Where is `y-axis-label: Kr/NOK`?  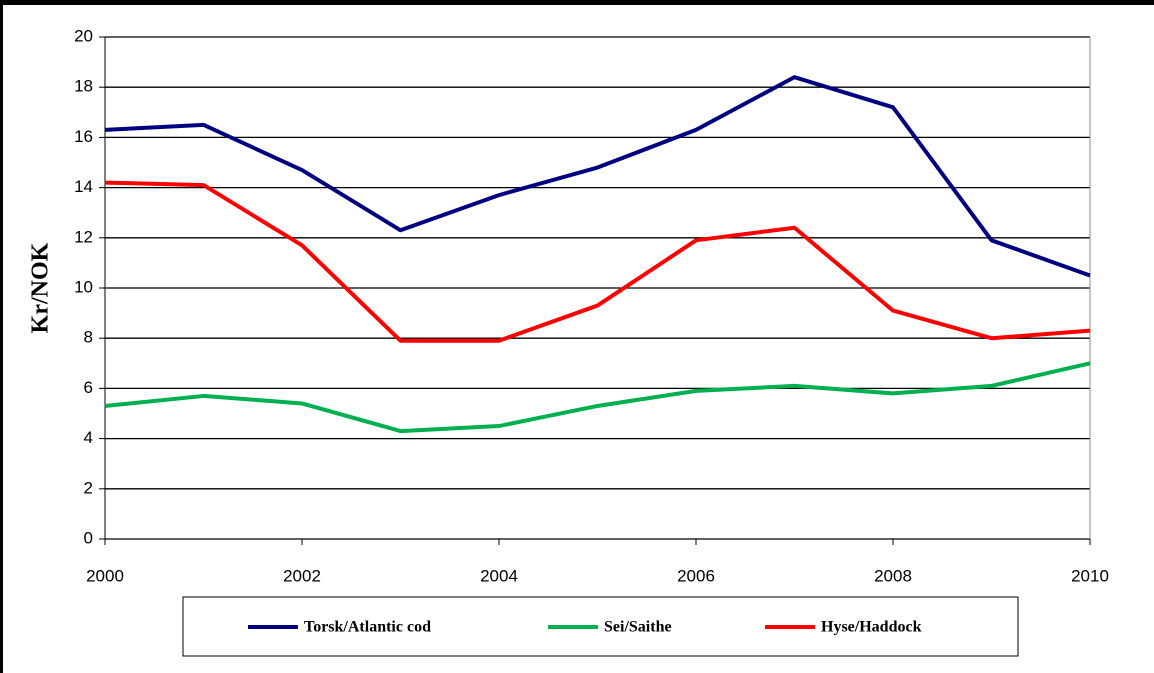 y-axis-label: Kr/NOK is located at coordinates (41, 287).